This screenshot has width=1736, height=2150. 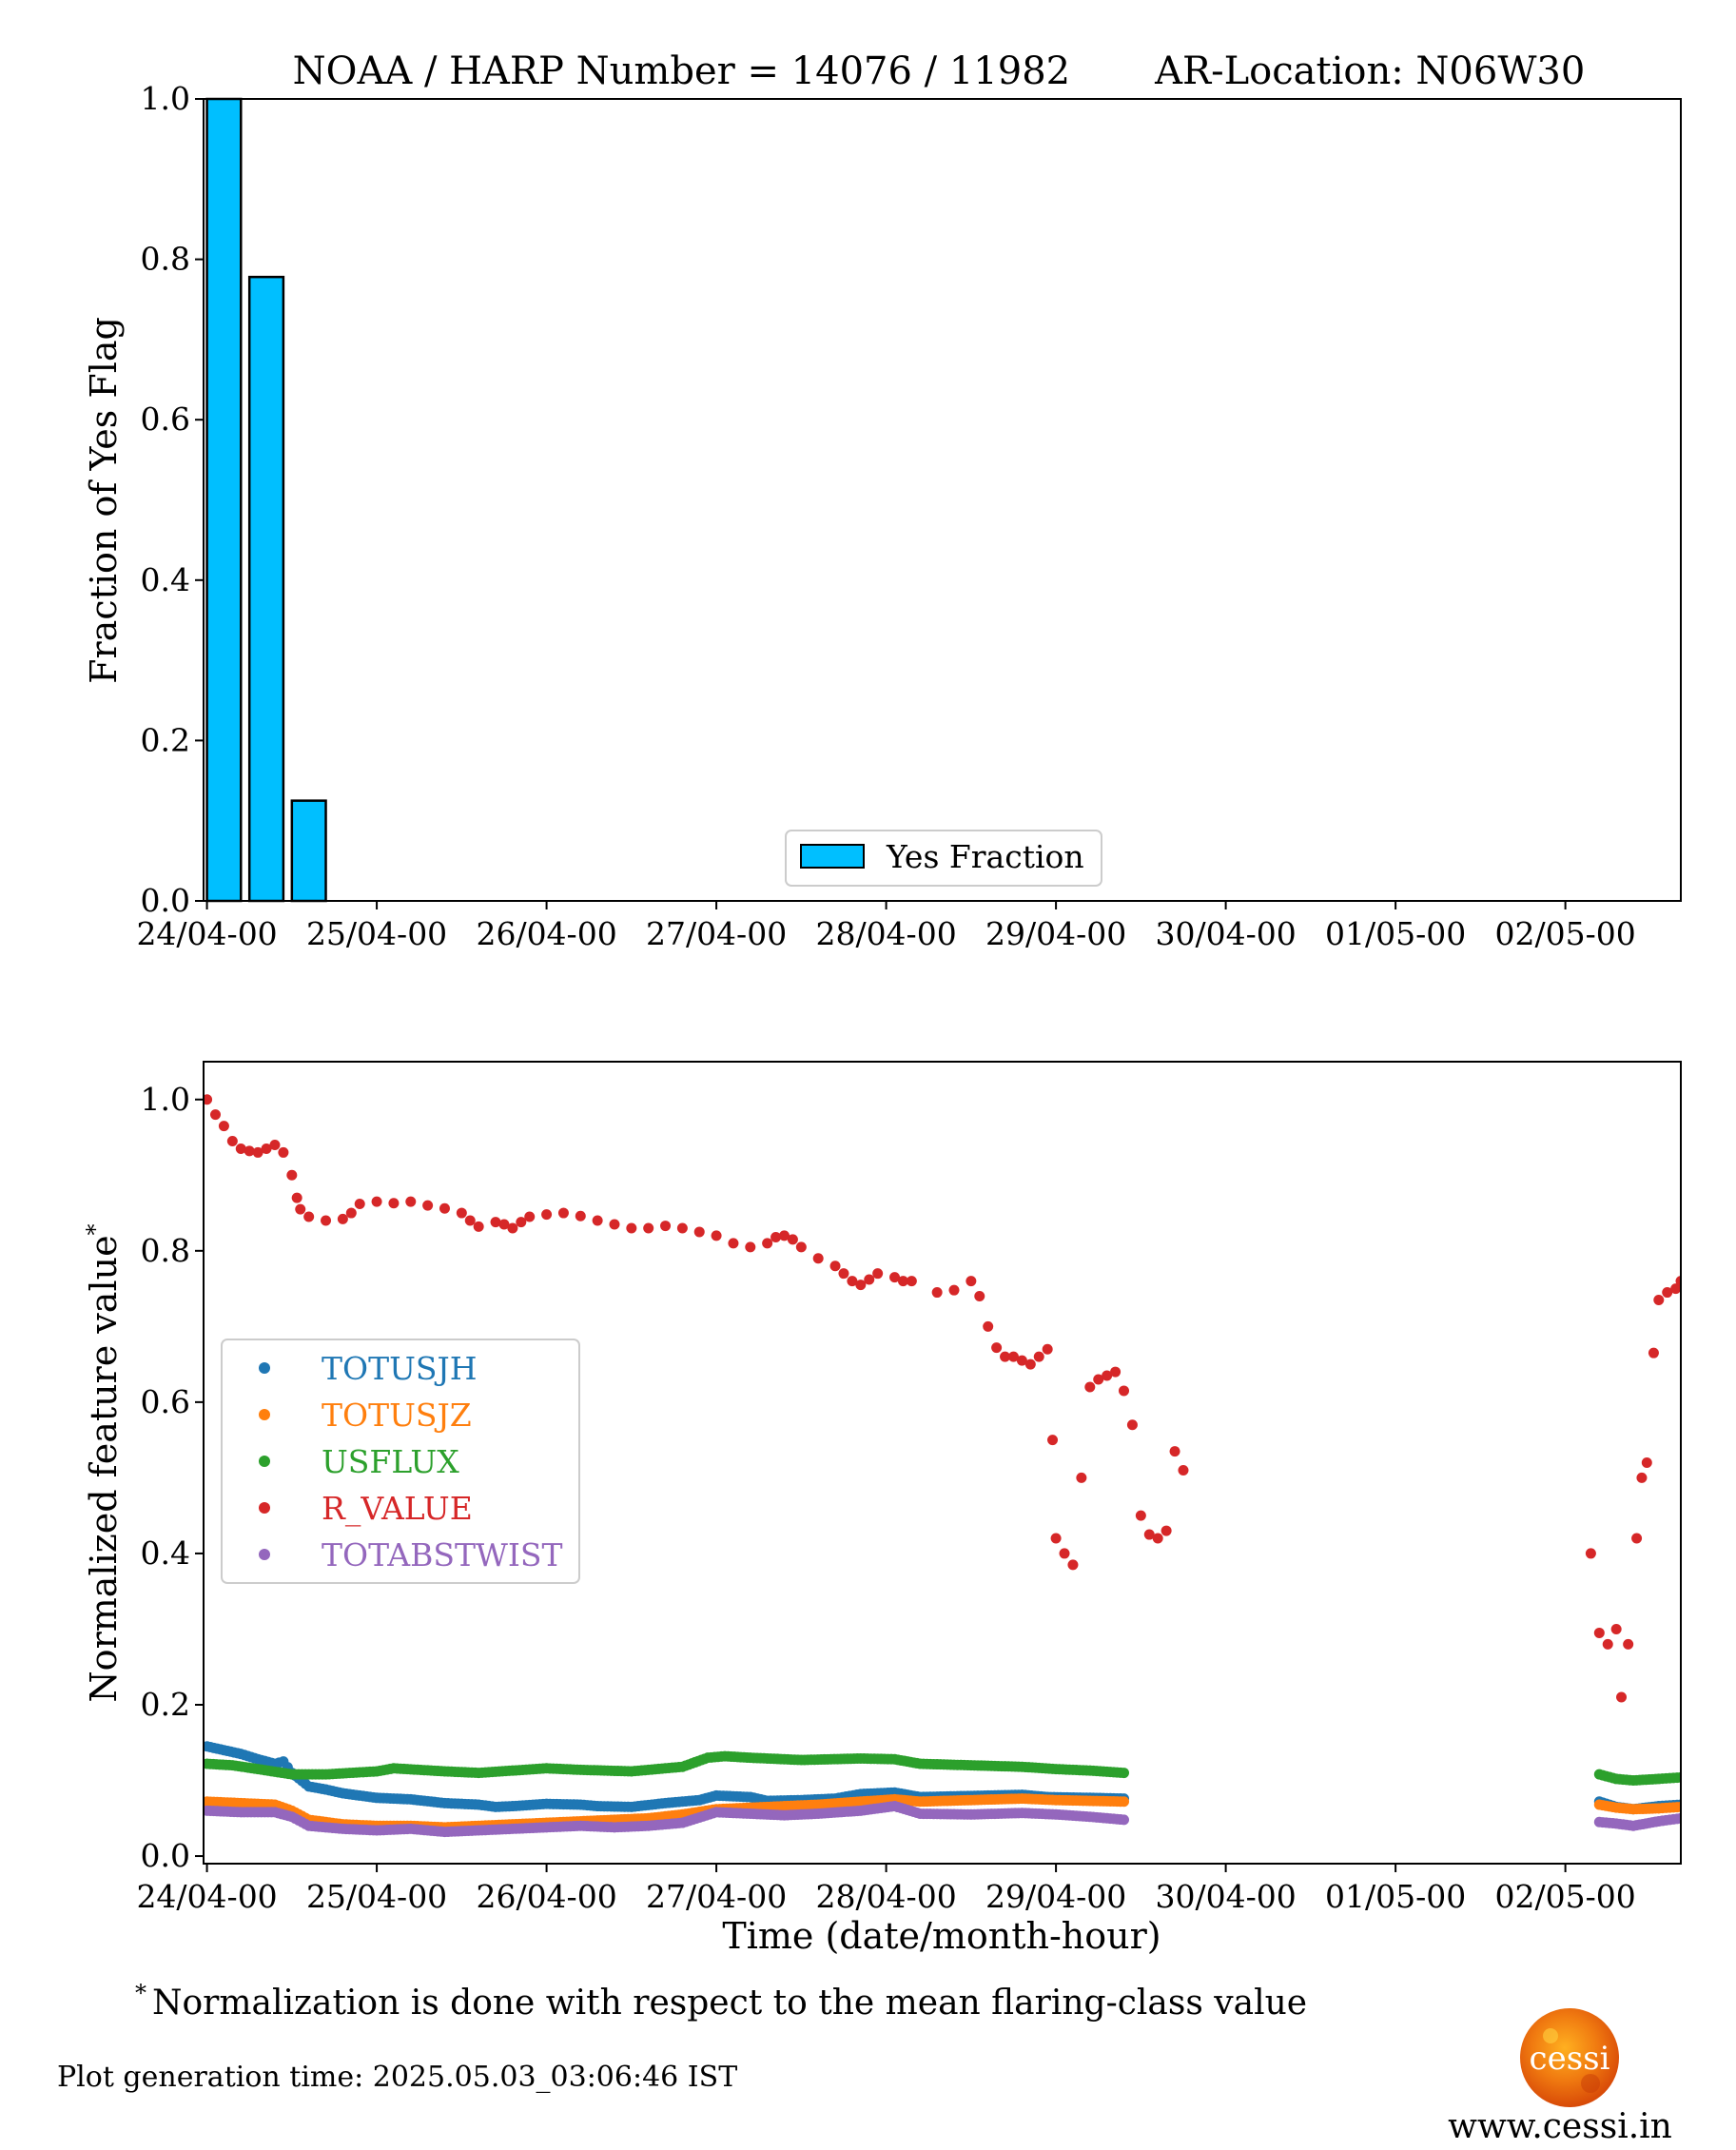 I want to click on footnote-marker: *, so click(x=141, y=1993).